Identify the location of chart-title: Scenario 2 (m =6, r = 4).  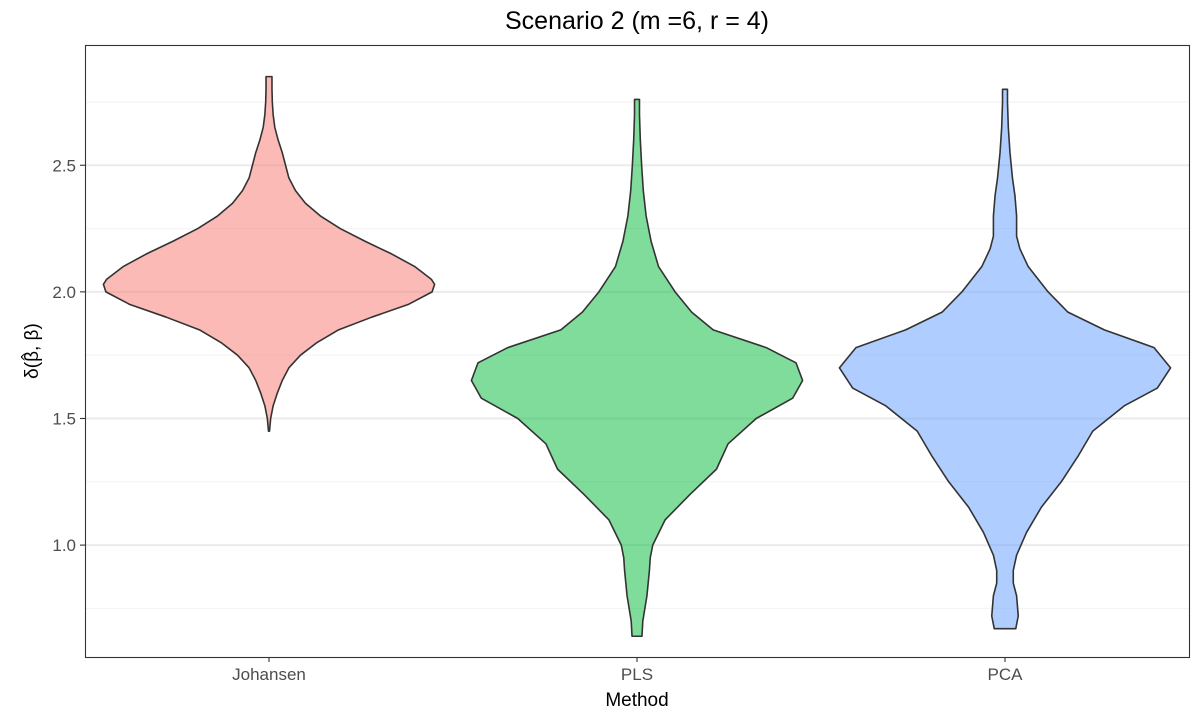
(637, 21).